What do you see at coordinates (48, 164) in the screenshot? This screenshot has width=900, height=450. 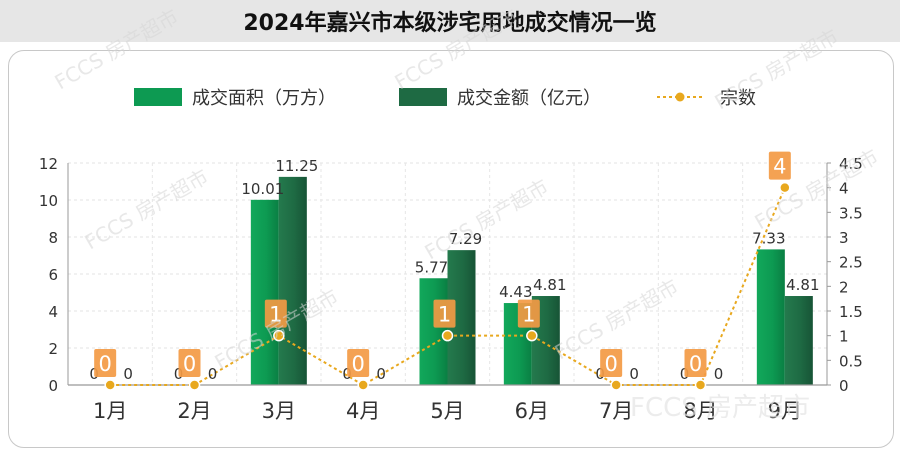 I see `y-left-tick-label: 12` at bounding box center [48, 164].